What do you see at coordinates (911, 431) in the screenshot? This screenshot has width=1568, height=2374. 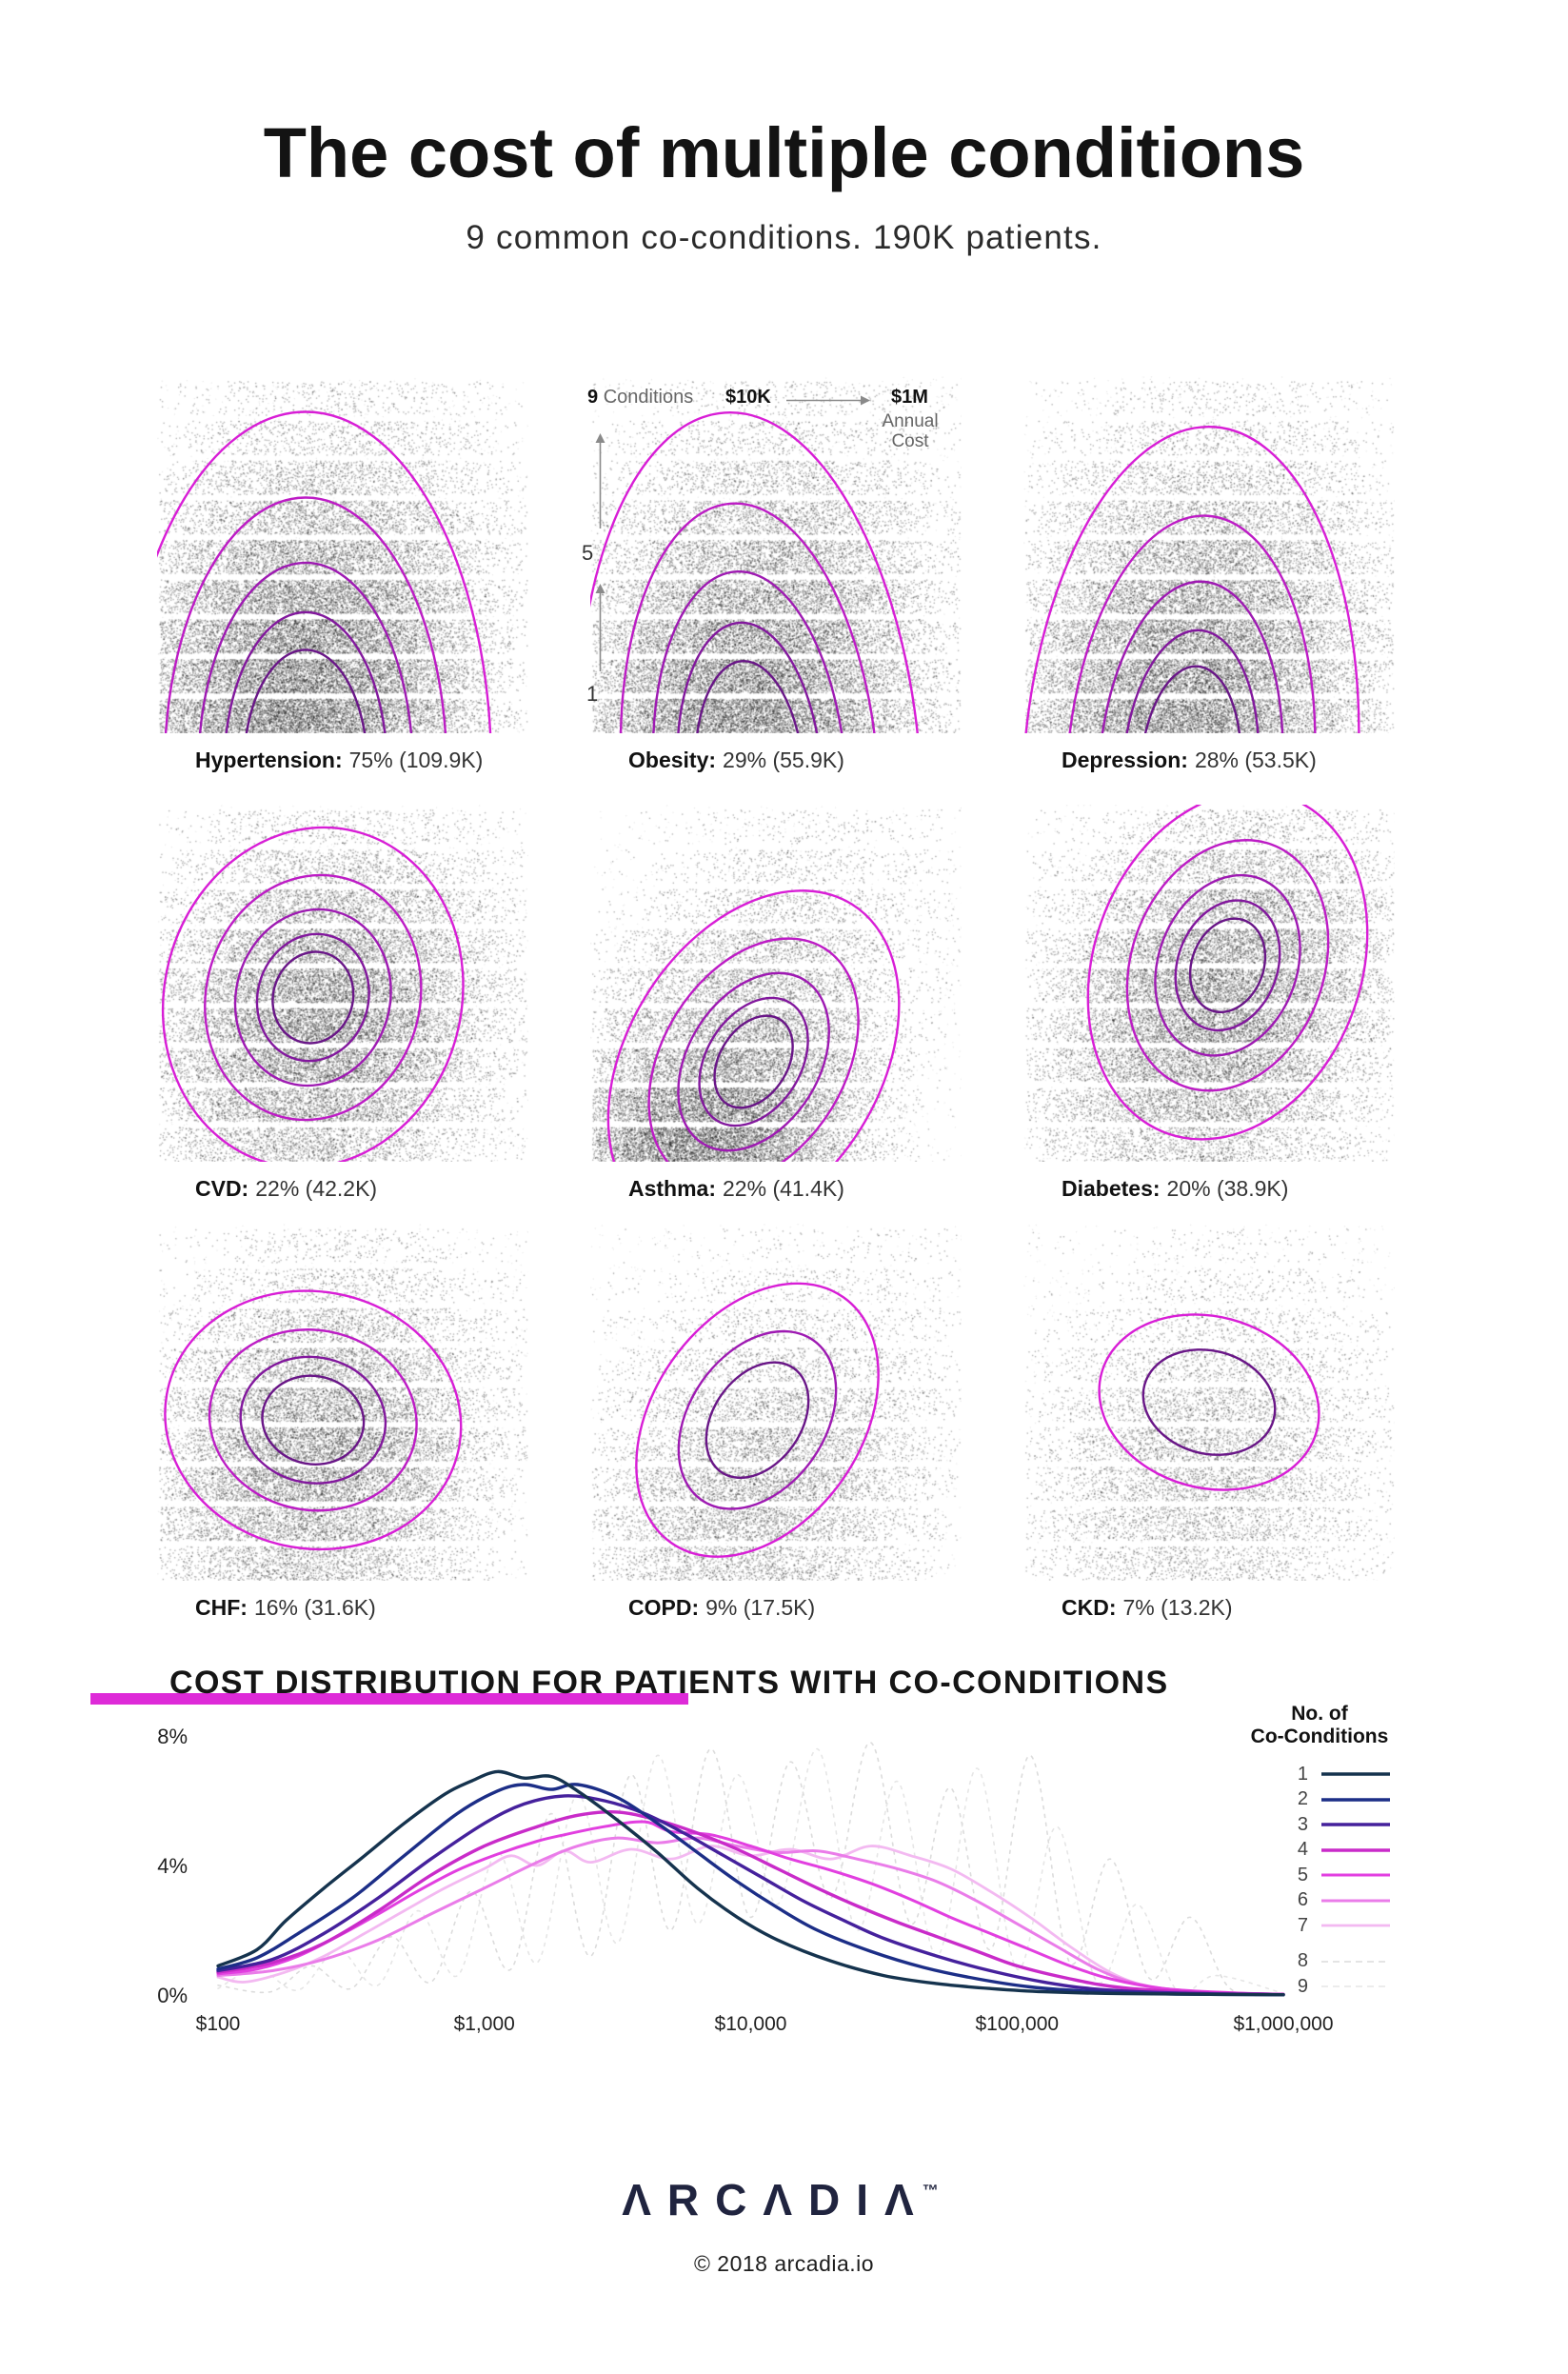 I see `cost-axis-unit-label: Annual Cost` at bounding box center [911, 431].